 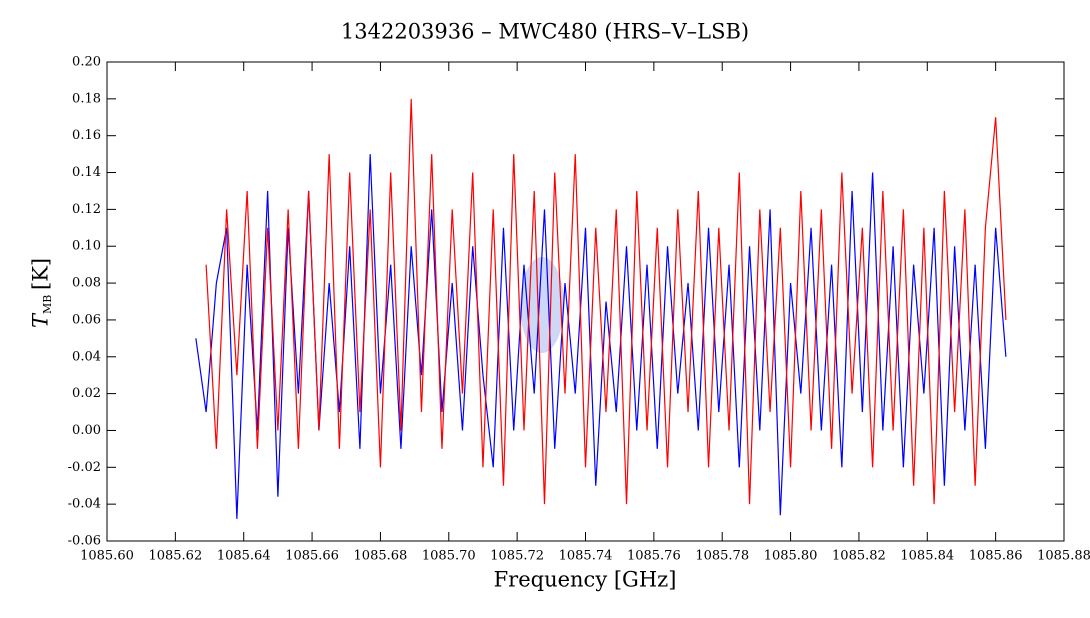 What do you see at coordinates (84, 541) in the screenshot?
I see `y-tick-label: -0.06` at bounding box center [84, 541].